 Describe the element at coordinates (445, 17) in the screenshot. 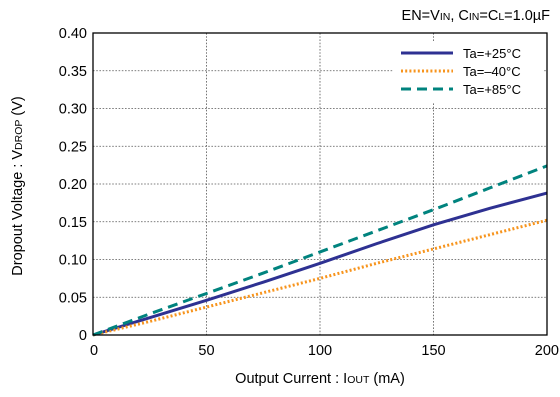

I see `condition-en-sub: IN` at that location.